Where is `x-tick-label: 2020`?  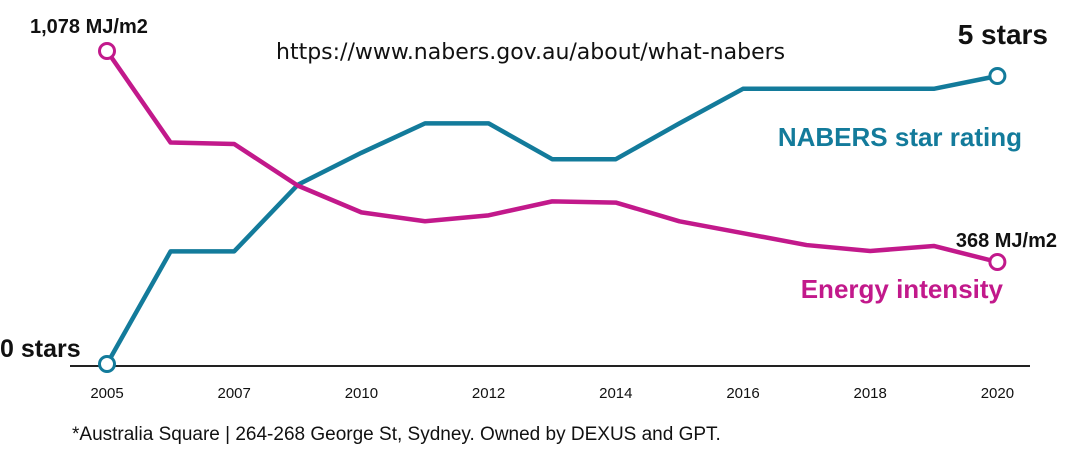
x-tick-label: 2020 is located at coordinates (997, 393).